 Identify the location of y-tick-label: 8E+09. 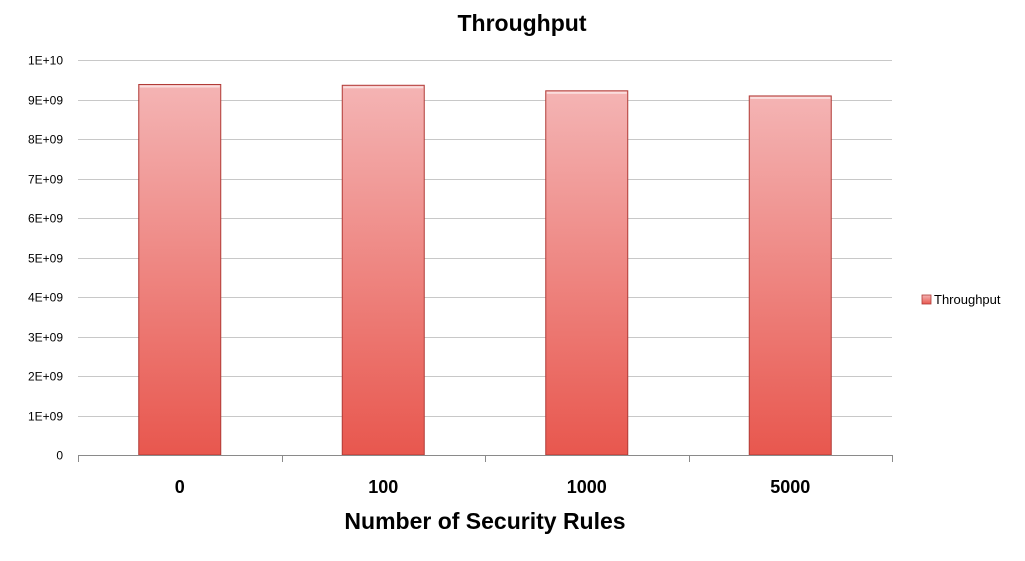
(45, 140).